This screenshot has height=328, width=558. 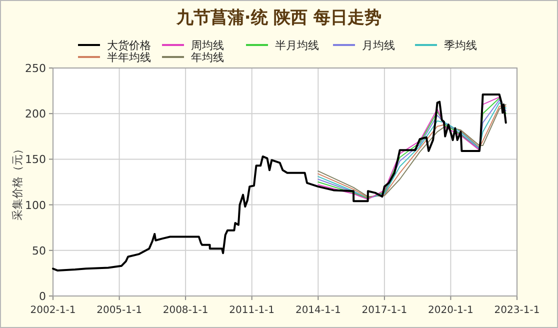 I want to click on legend-label: 半月均线, so click(x=297, y=45).